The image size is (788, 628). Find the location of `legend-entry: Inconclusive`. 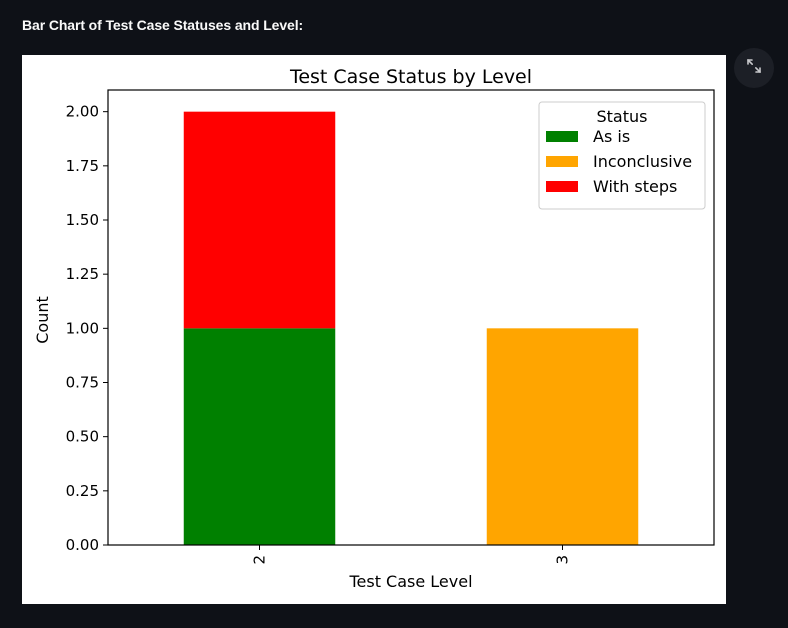

legend-entry: Inconclusive is located at coordinates (642, 161).